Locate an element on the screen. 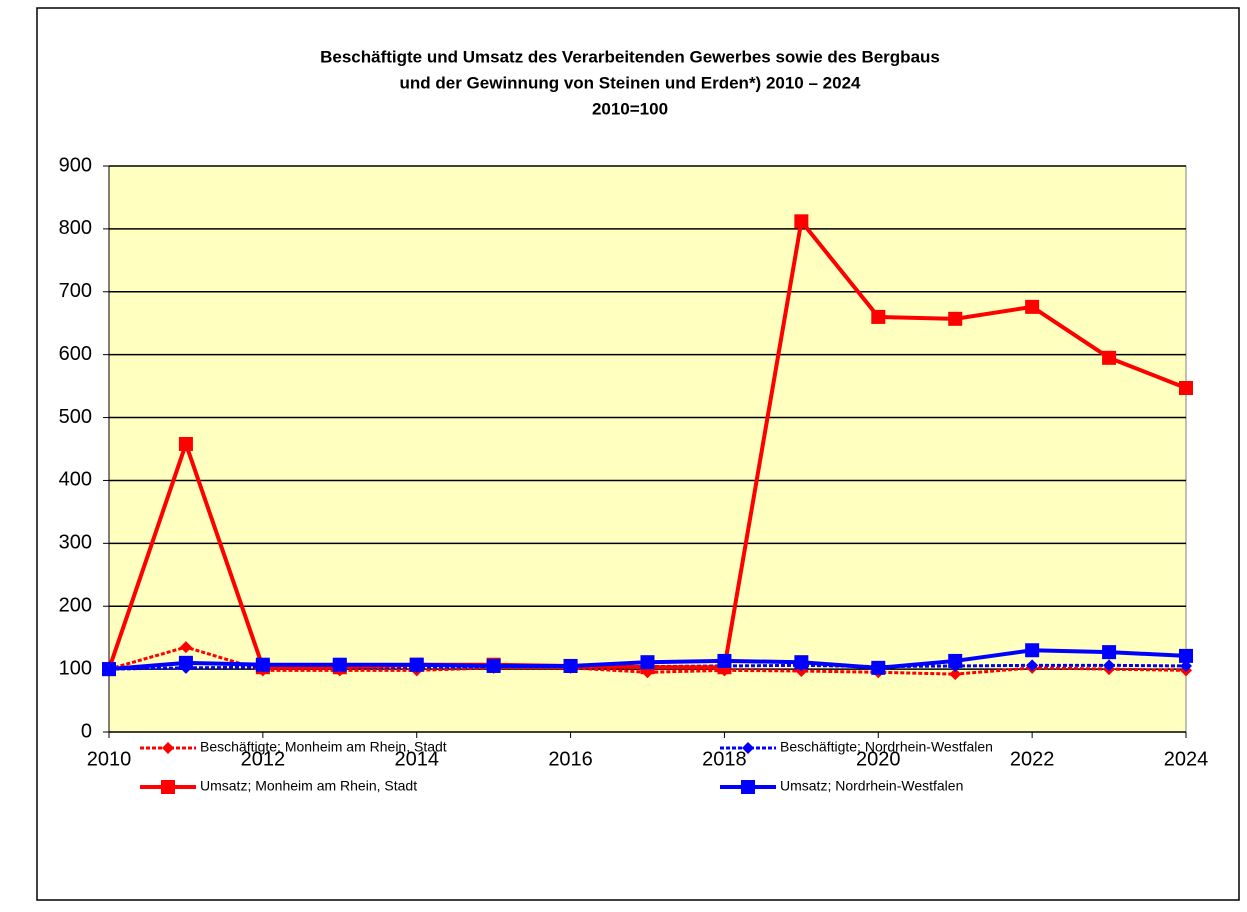 This screenshot has width=1247, height=912. legend-item: Umsatz; Monheim am Rhein, Stadt is located at coordinates (278, 786).